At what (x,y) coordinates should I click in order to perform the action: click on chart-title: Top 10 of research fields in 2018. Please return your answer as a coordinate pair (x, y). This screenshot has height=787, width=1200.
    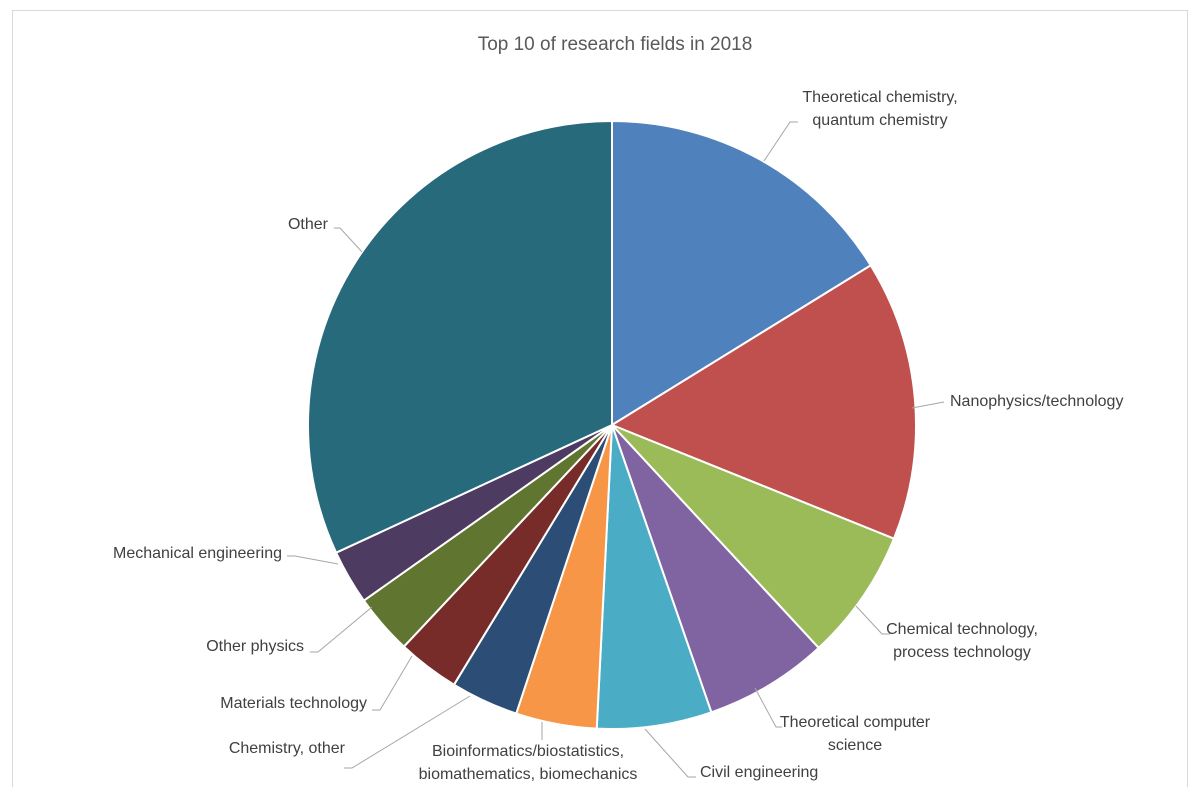
    Looking at the image, I should click on (615, 44).